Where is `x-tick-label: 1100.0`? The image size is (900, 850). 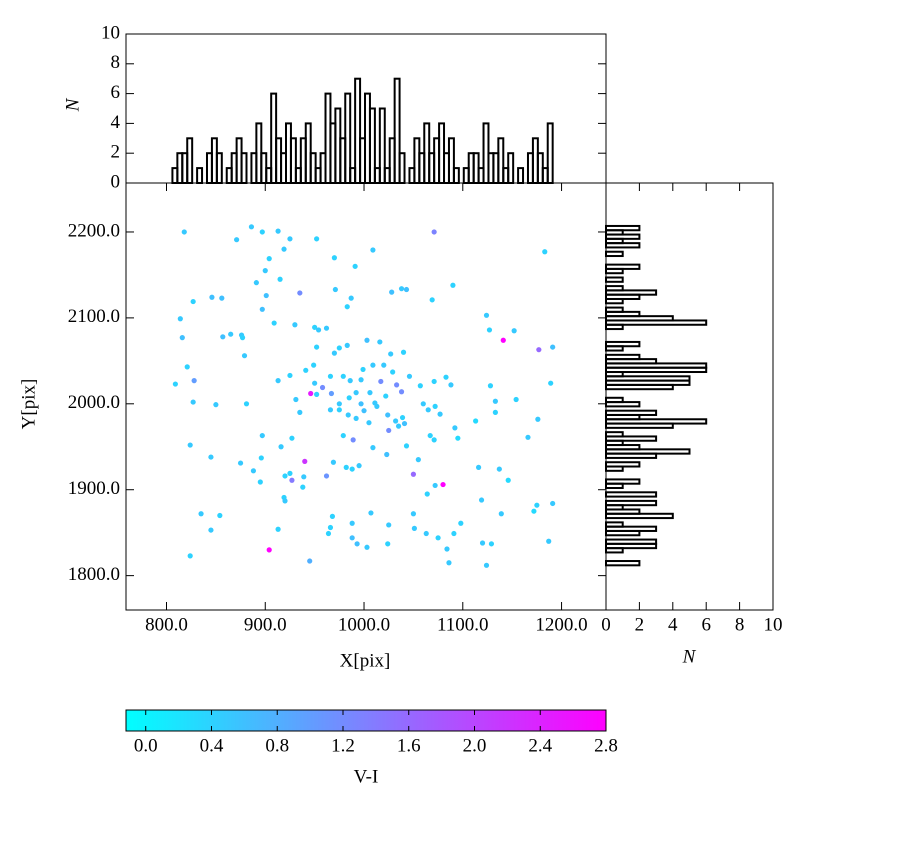
x-tick-label: 1100.0 is located at coordinates (463, 624).